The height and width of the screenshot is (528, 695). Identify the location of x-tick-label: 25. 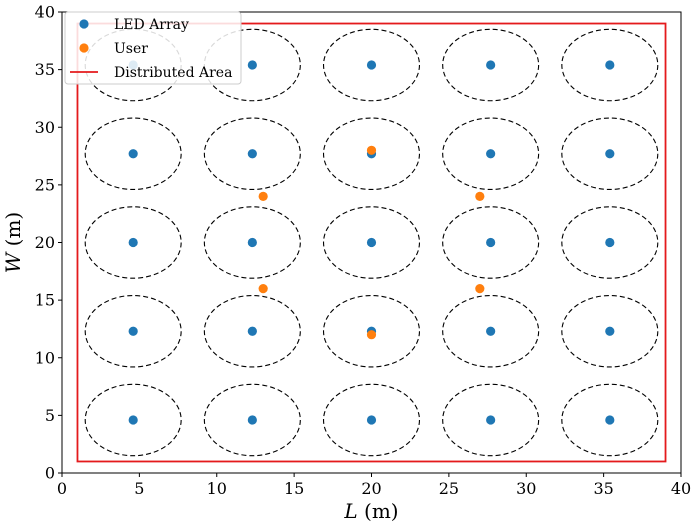
(449, 488).